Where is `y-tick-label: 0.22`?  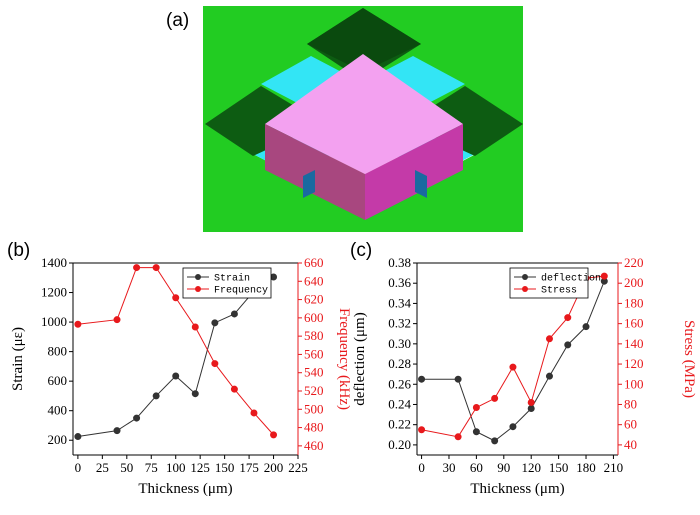 y-tick-label: 0.22 is located at coordinates (399, 424).